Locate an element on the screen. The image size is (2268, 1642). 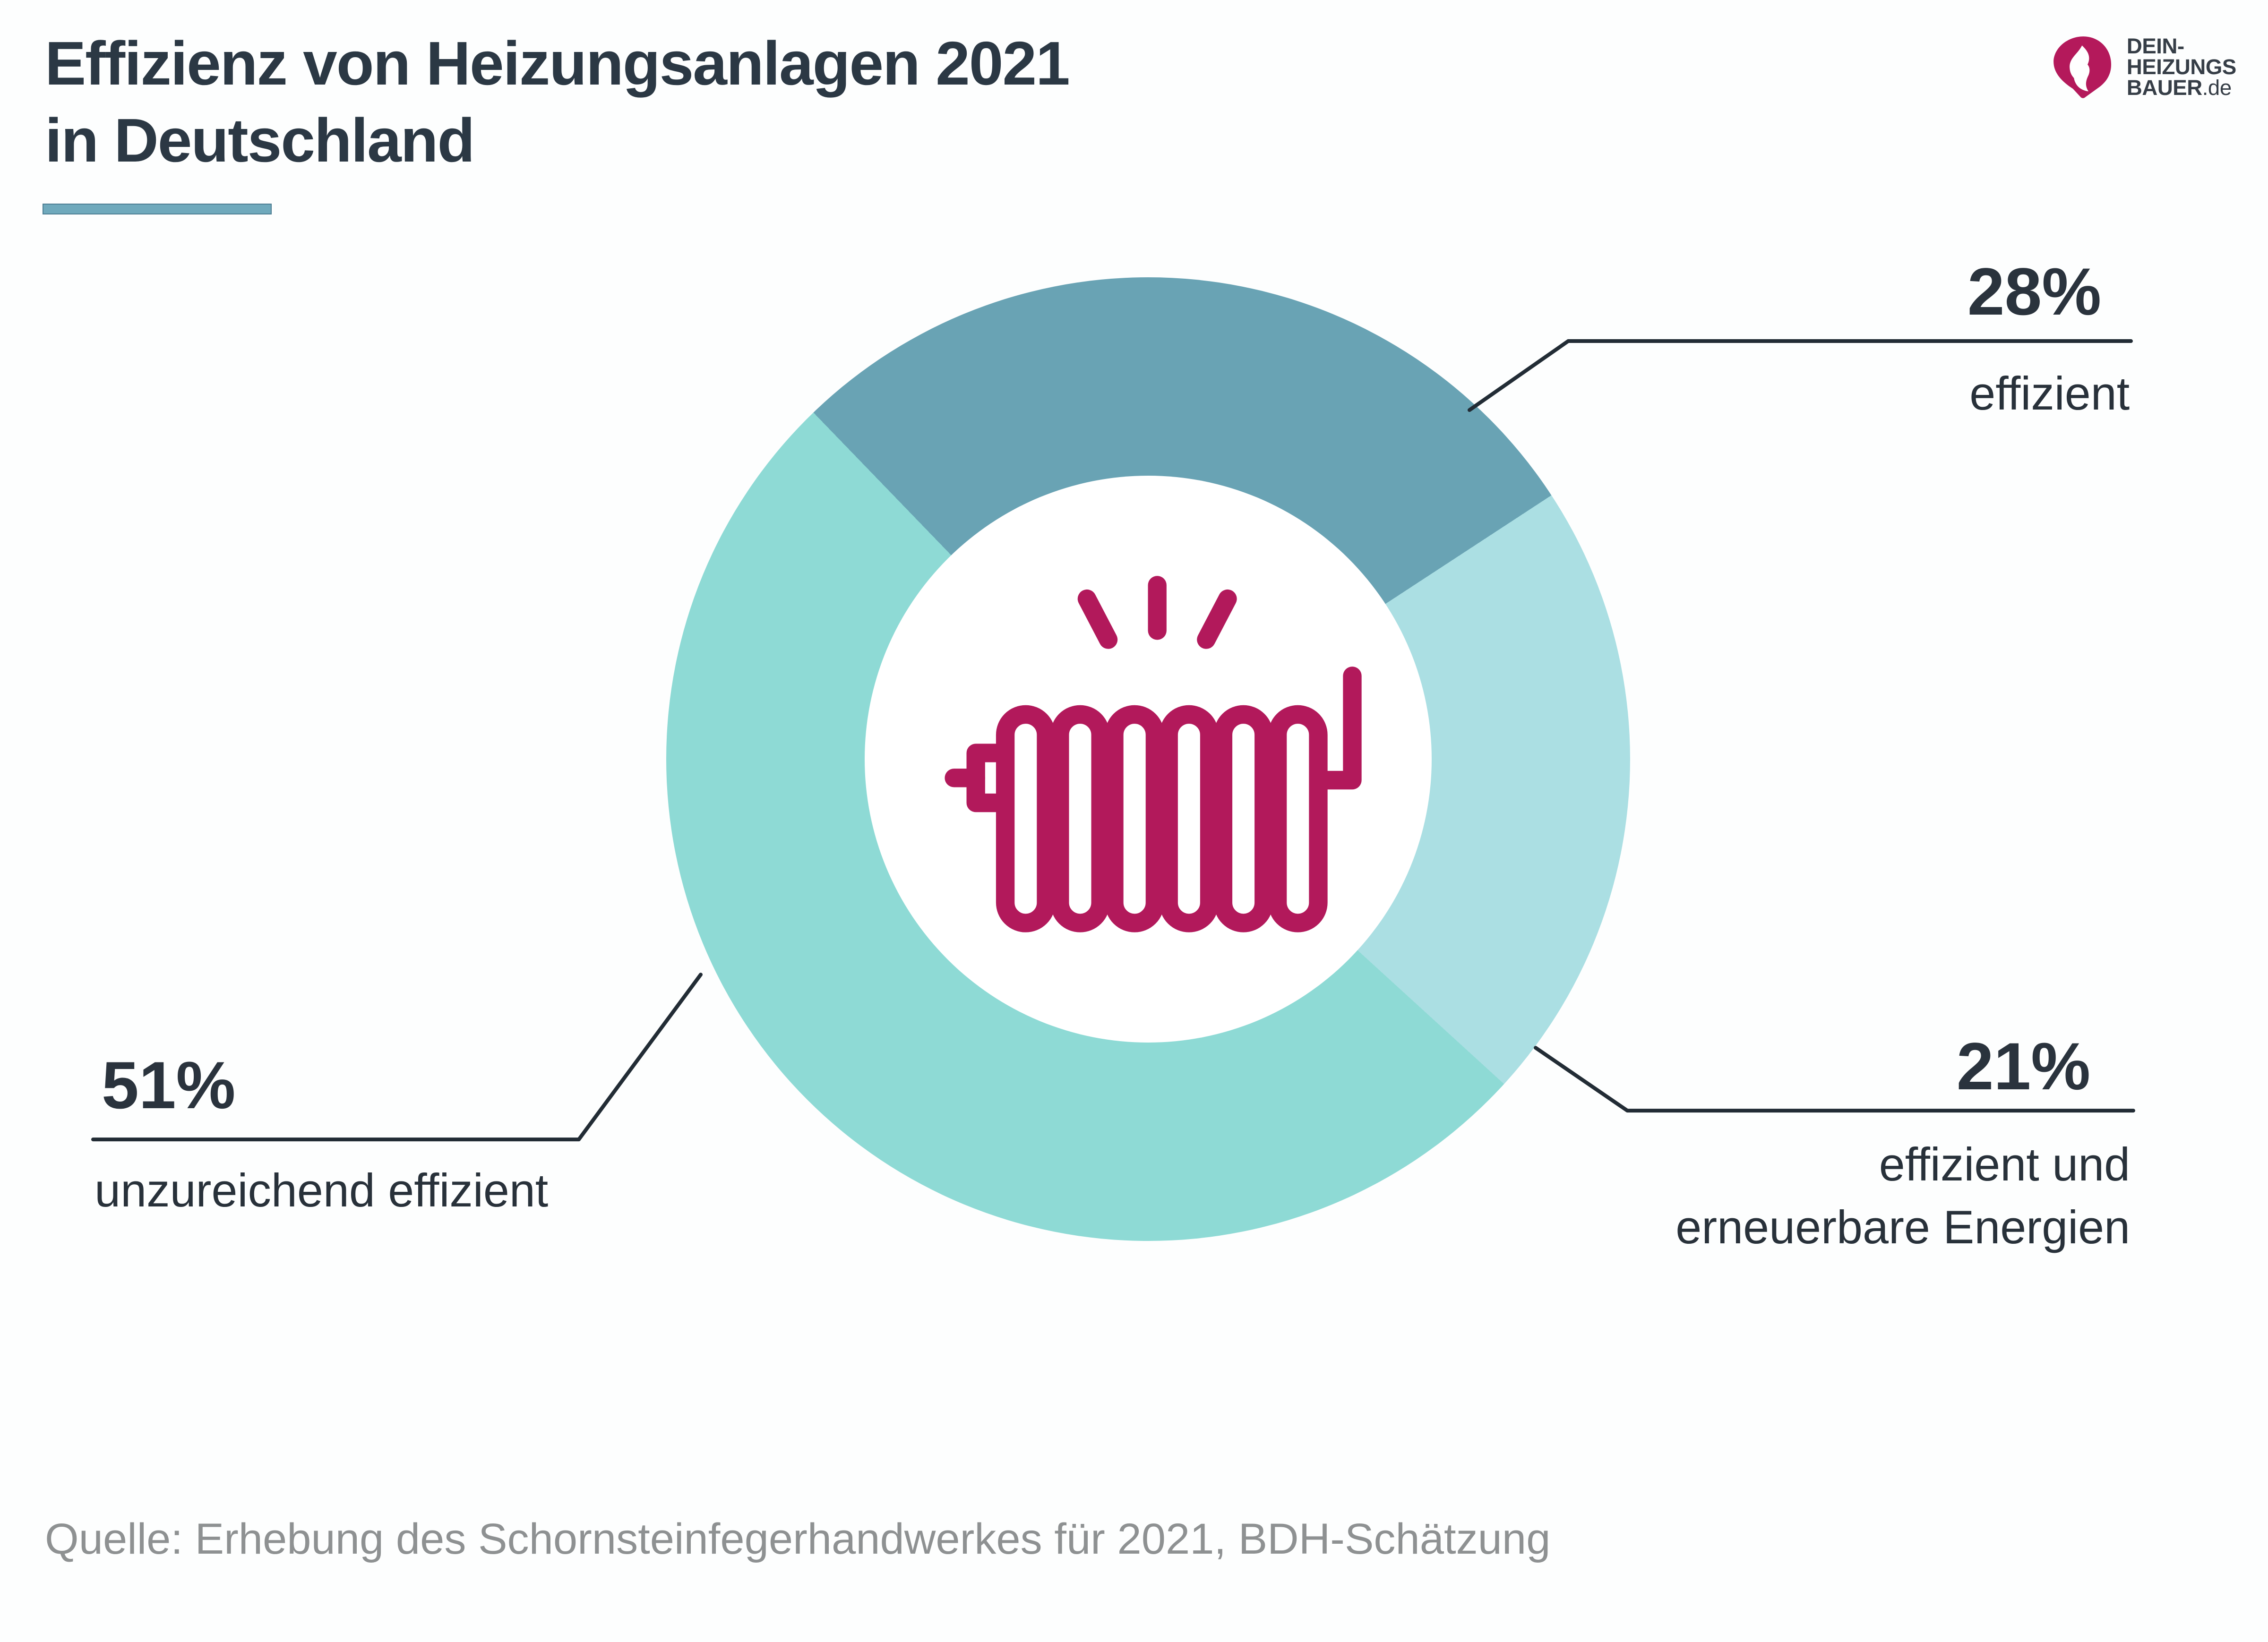
heat-ray-right is located at coordinates (1217, 619).